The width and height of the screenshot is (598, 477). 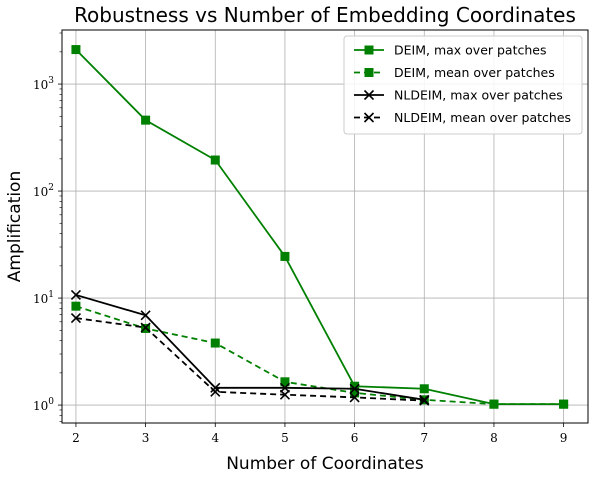 I want to click on x-axis-label: Number of Coordinates, so click(x=325, y=464).